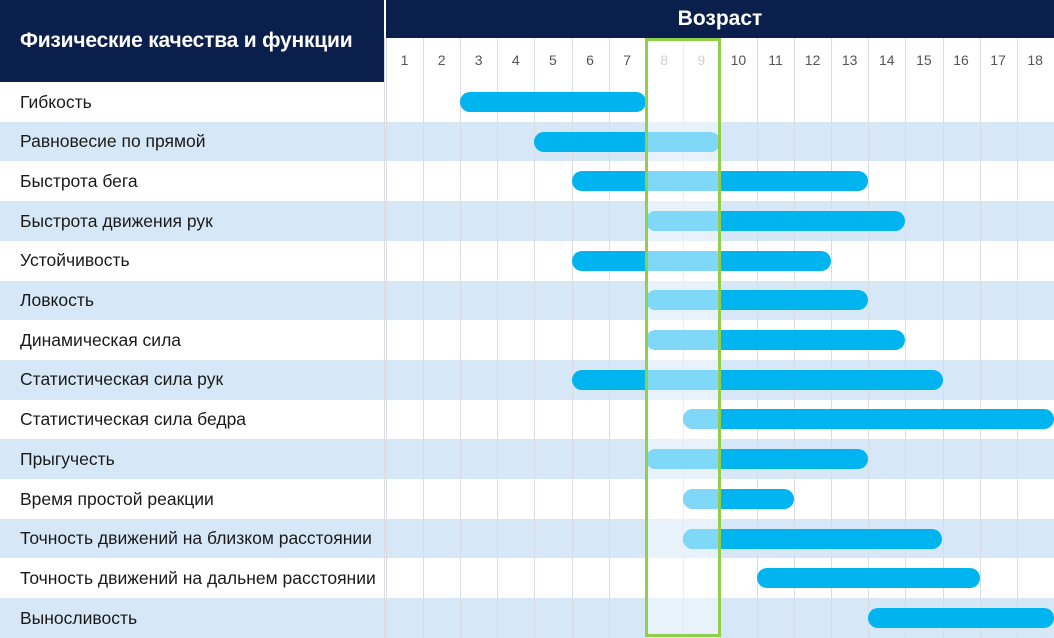 The width and height of the screenshot is (1054, 638). I want to click on age-tick-label: 14, so click(886, 60).